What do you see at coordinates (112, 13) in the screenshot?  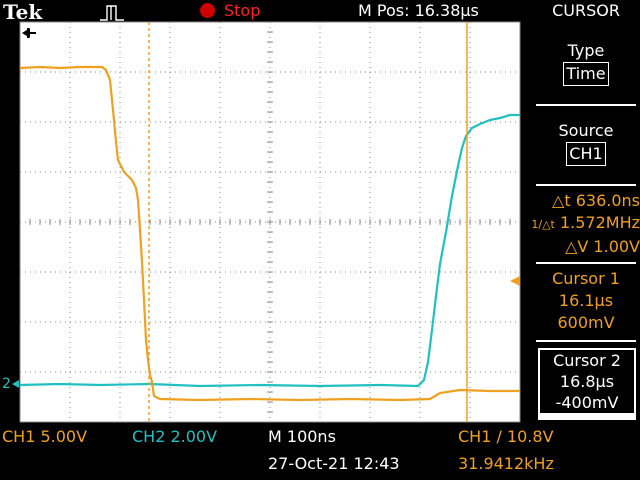 I see `trigger-edge-icon` at bounding box center [112, 13].